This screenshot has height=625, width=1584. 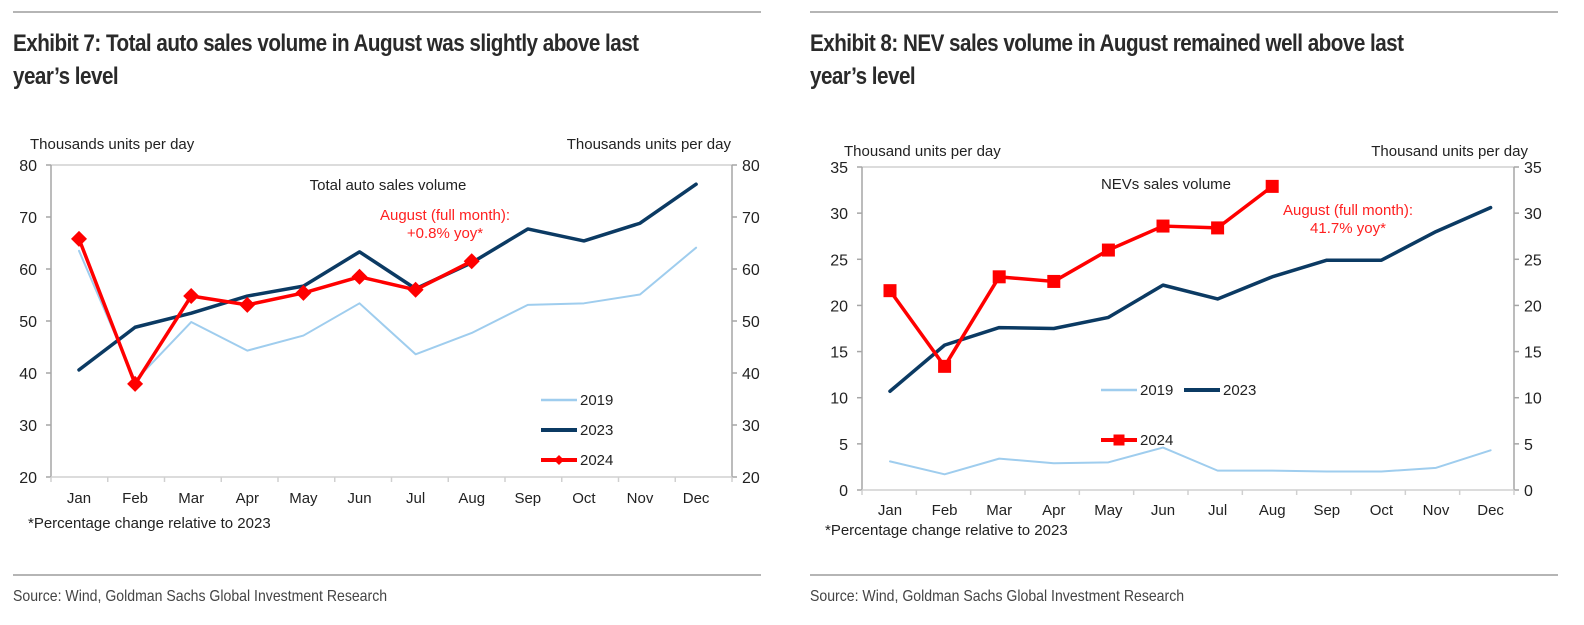 I want to click on right-axis-label: Thousand units per day, so click(x=1449, y=151).